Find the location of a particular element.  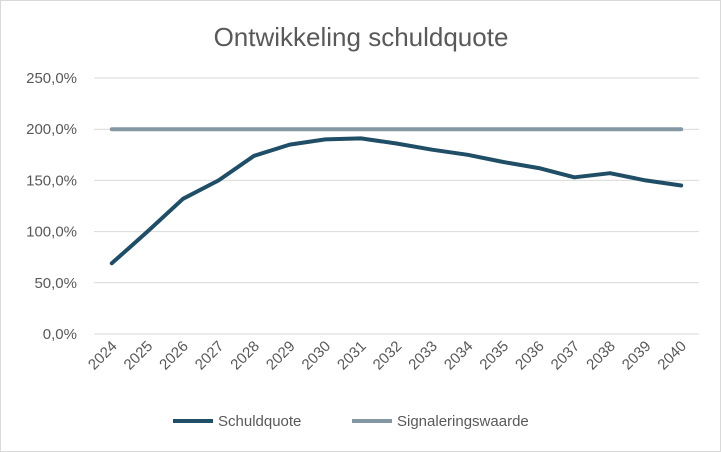

y-axis-ticks: 0,0% 50,0% 100,0% 150,0% 200,0% 250,0% is located at coordinates (51, 206).